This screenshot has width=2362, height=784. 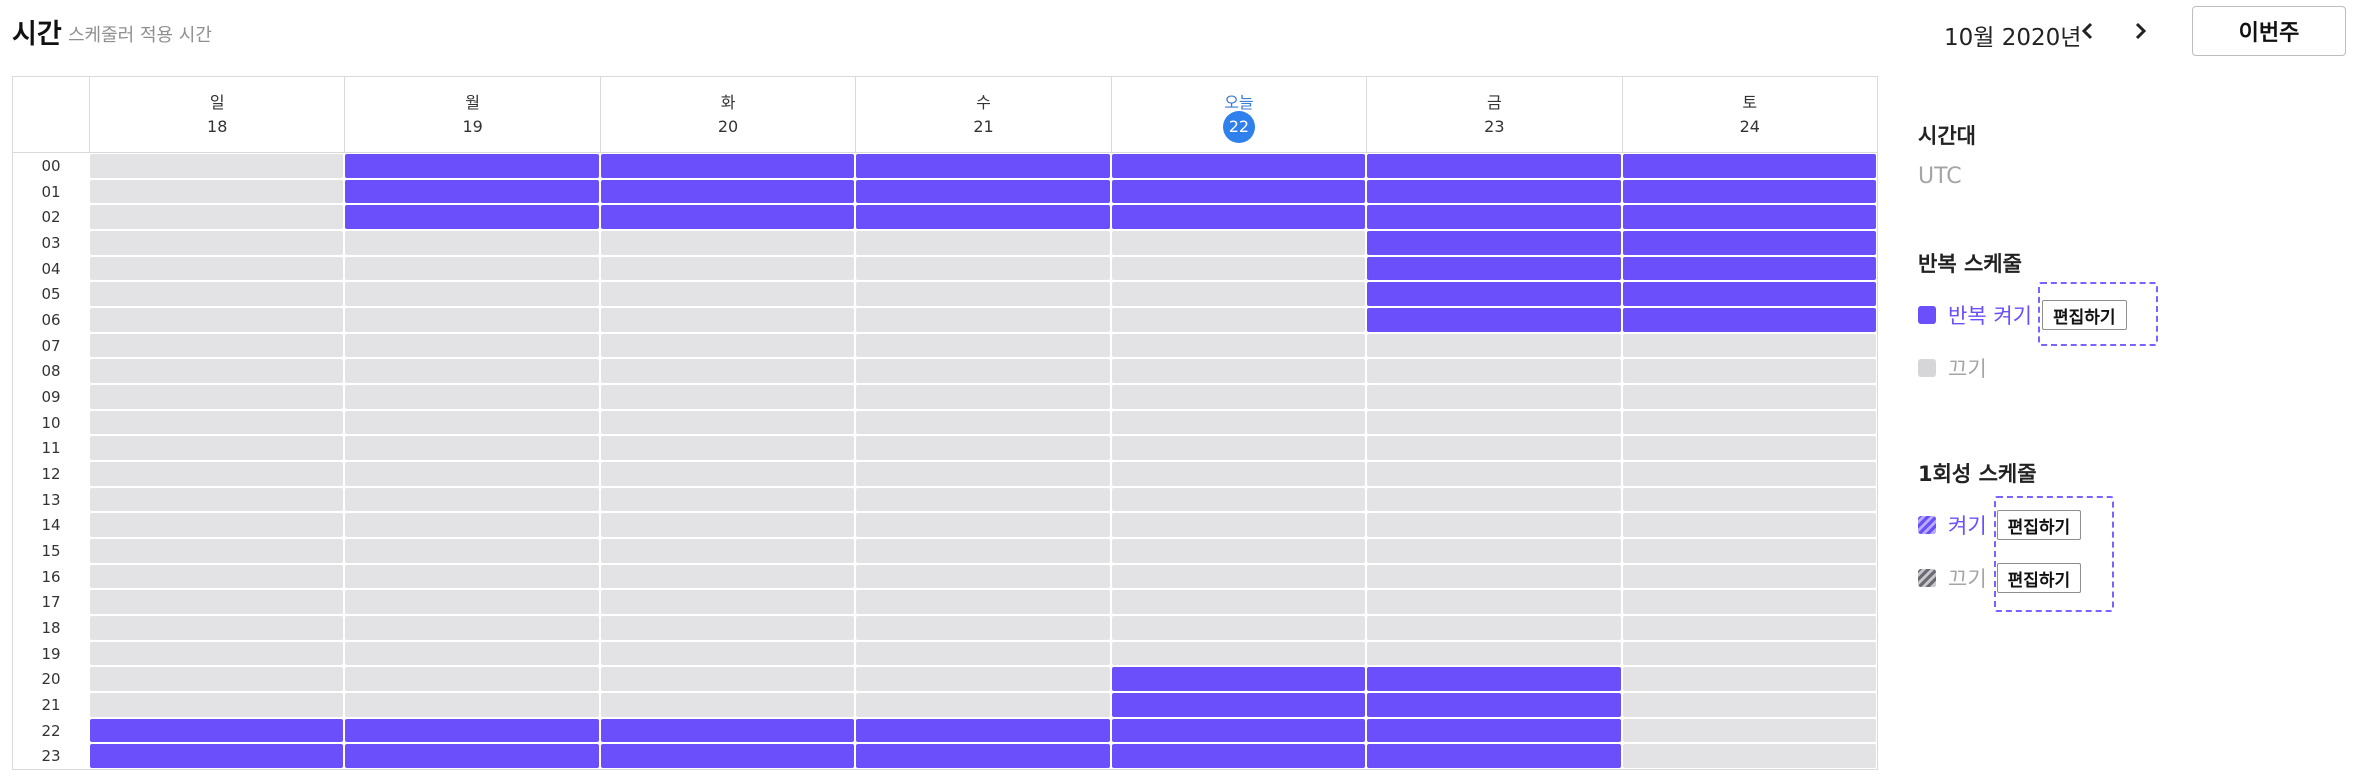 I want to click on this-week-button: 이번주, so click(x=2269, y=31).